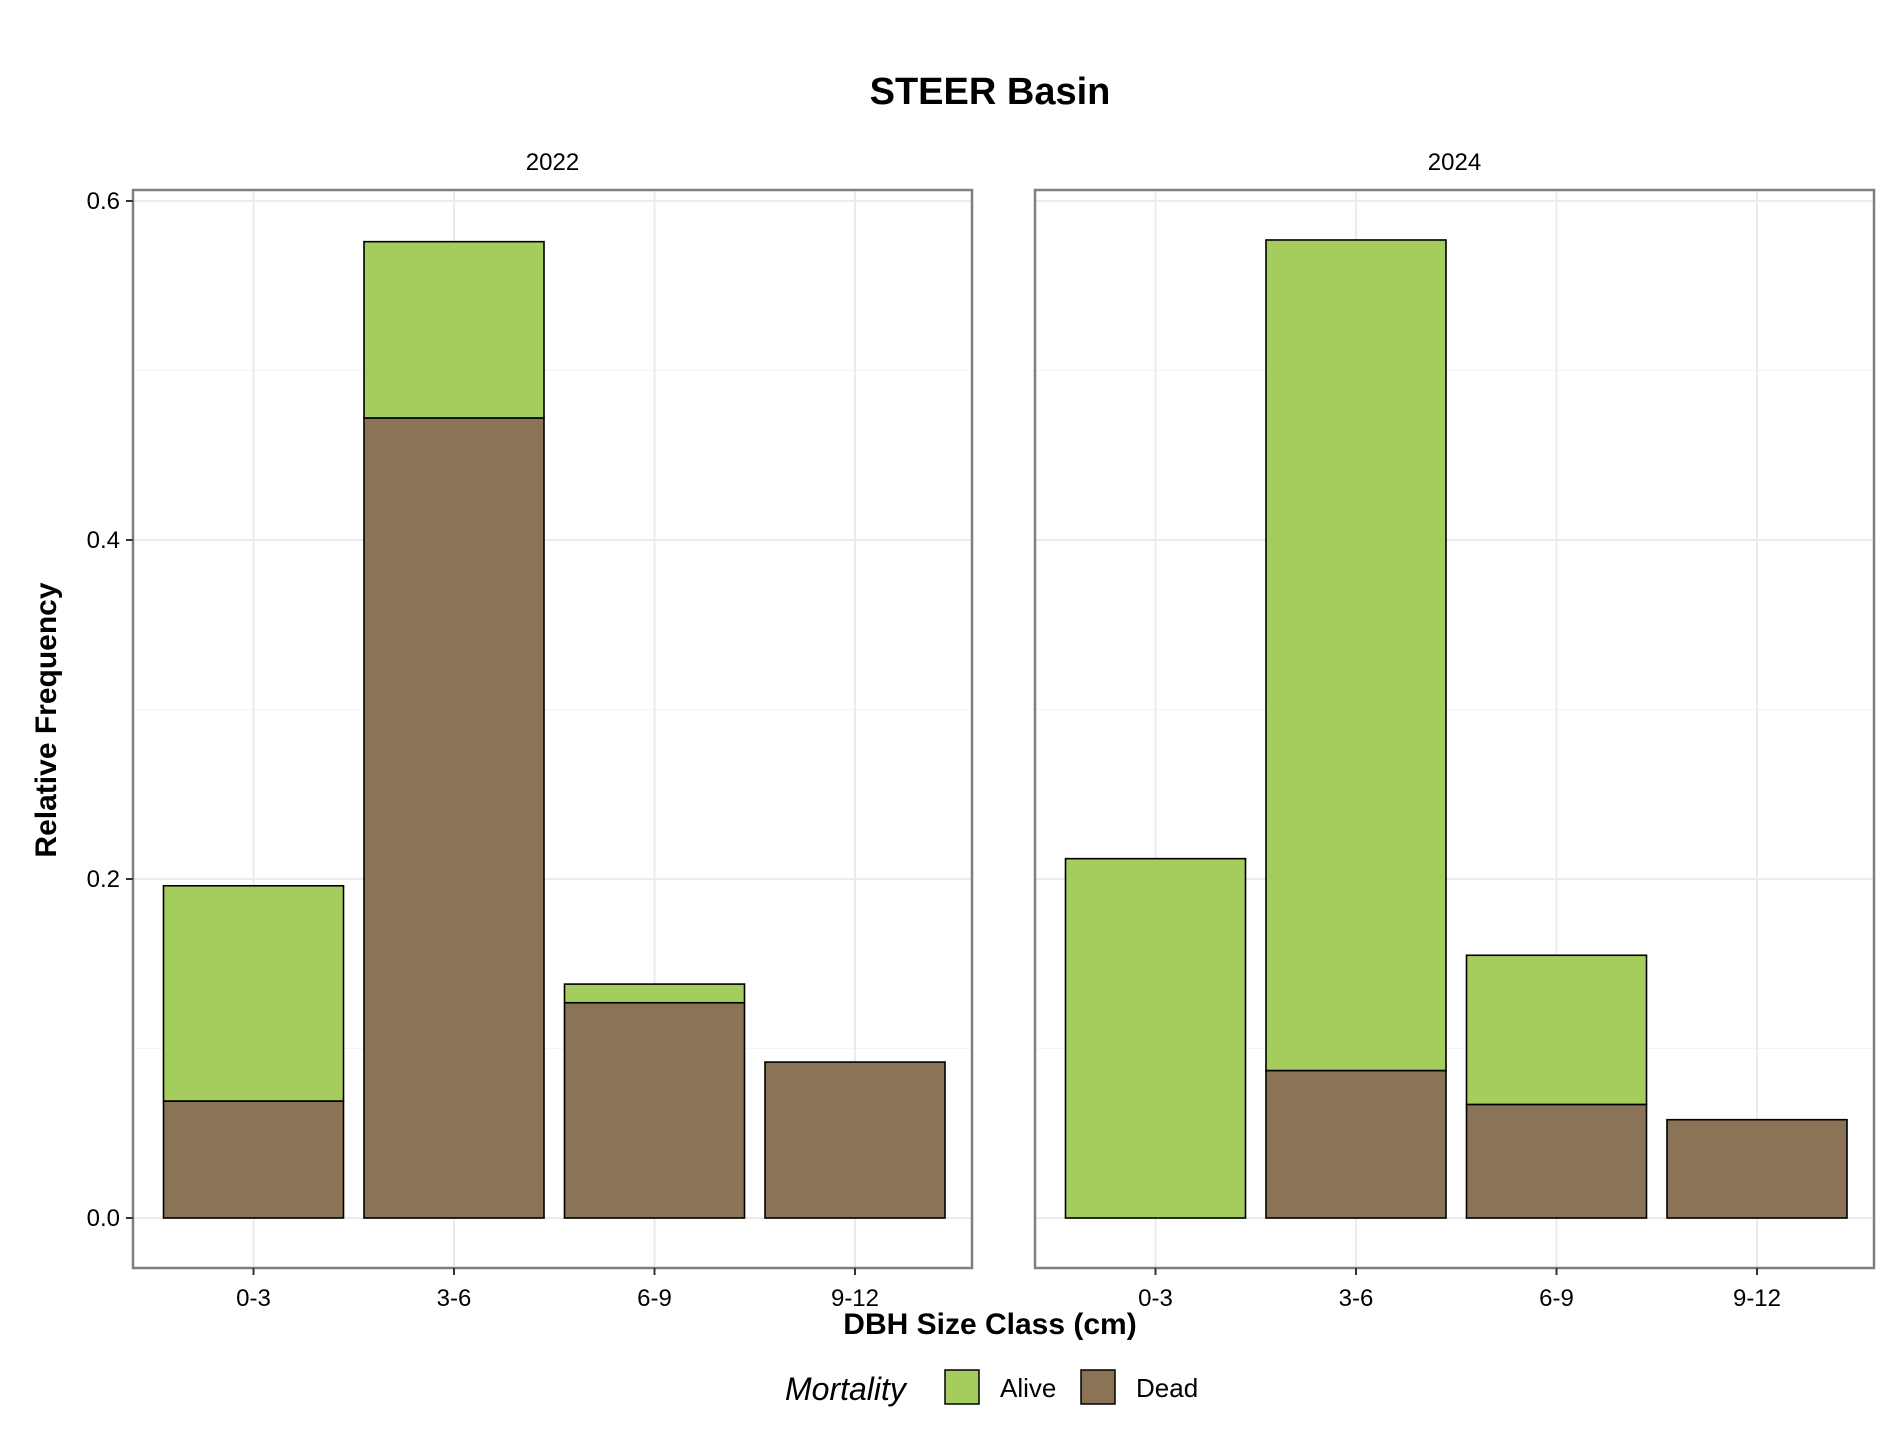 This screenshot has width=1881, height=1440. Describe the element at coordinates (962, 1387) in the screenshot. I see `legend-swatch-alive` at that location.